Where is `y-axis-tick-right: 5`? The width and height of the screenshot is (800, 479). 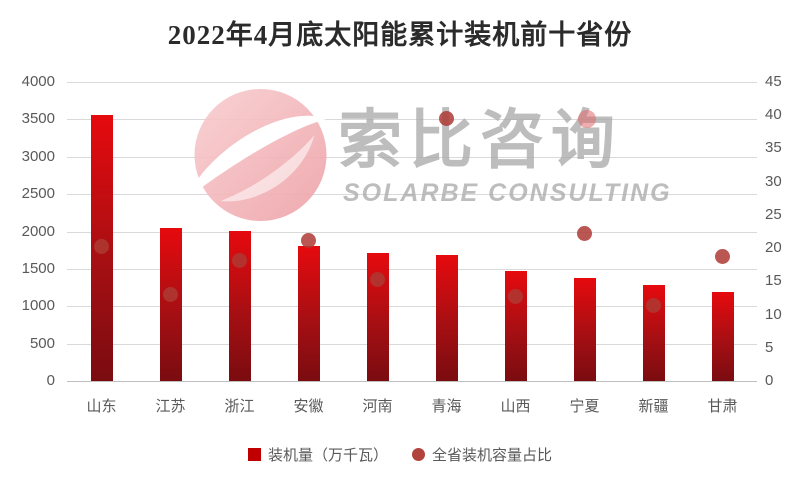 y-axis-tick-right: 5 is located at coordinates (769, 347).